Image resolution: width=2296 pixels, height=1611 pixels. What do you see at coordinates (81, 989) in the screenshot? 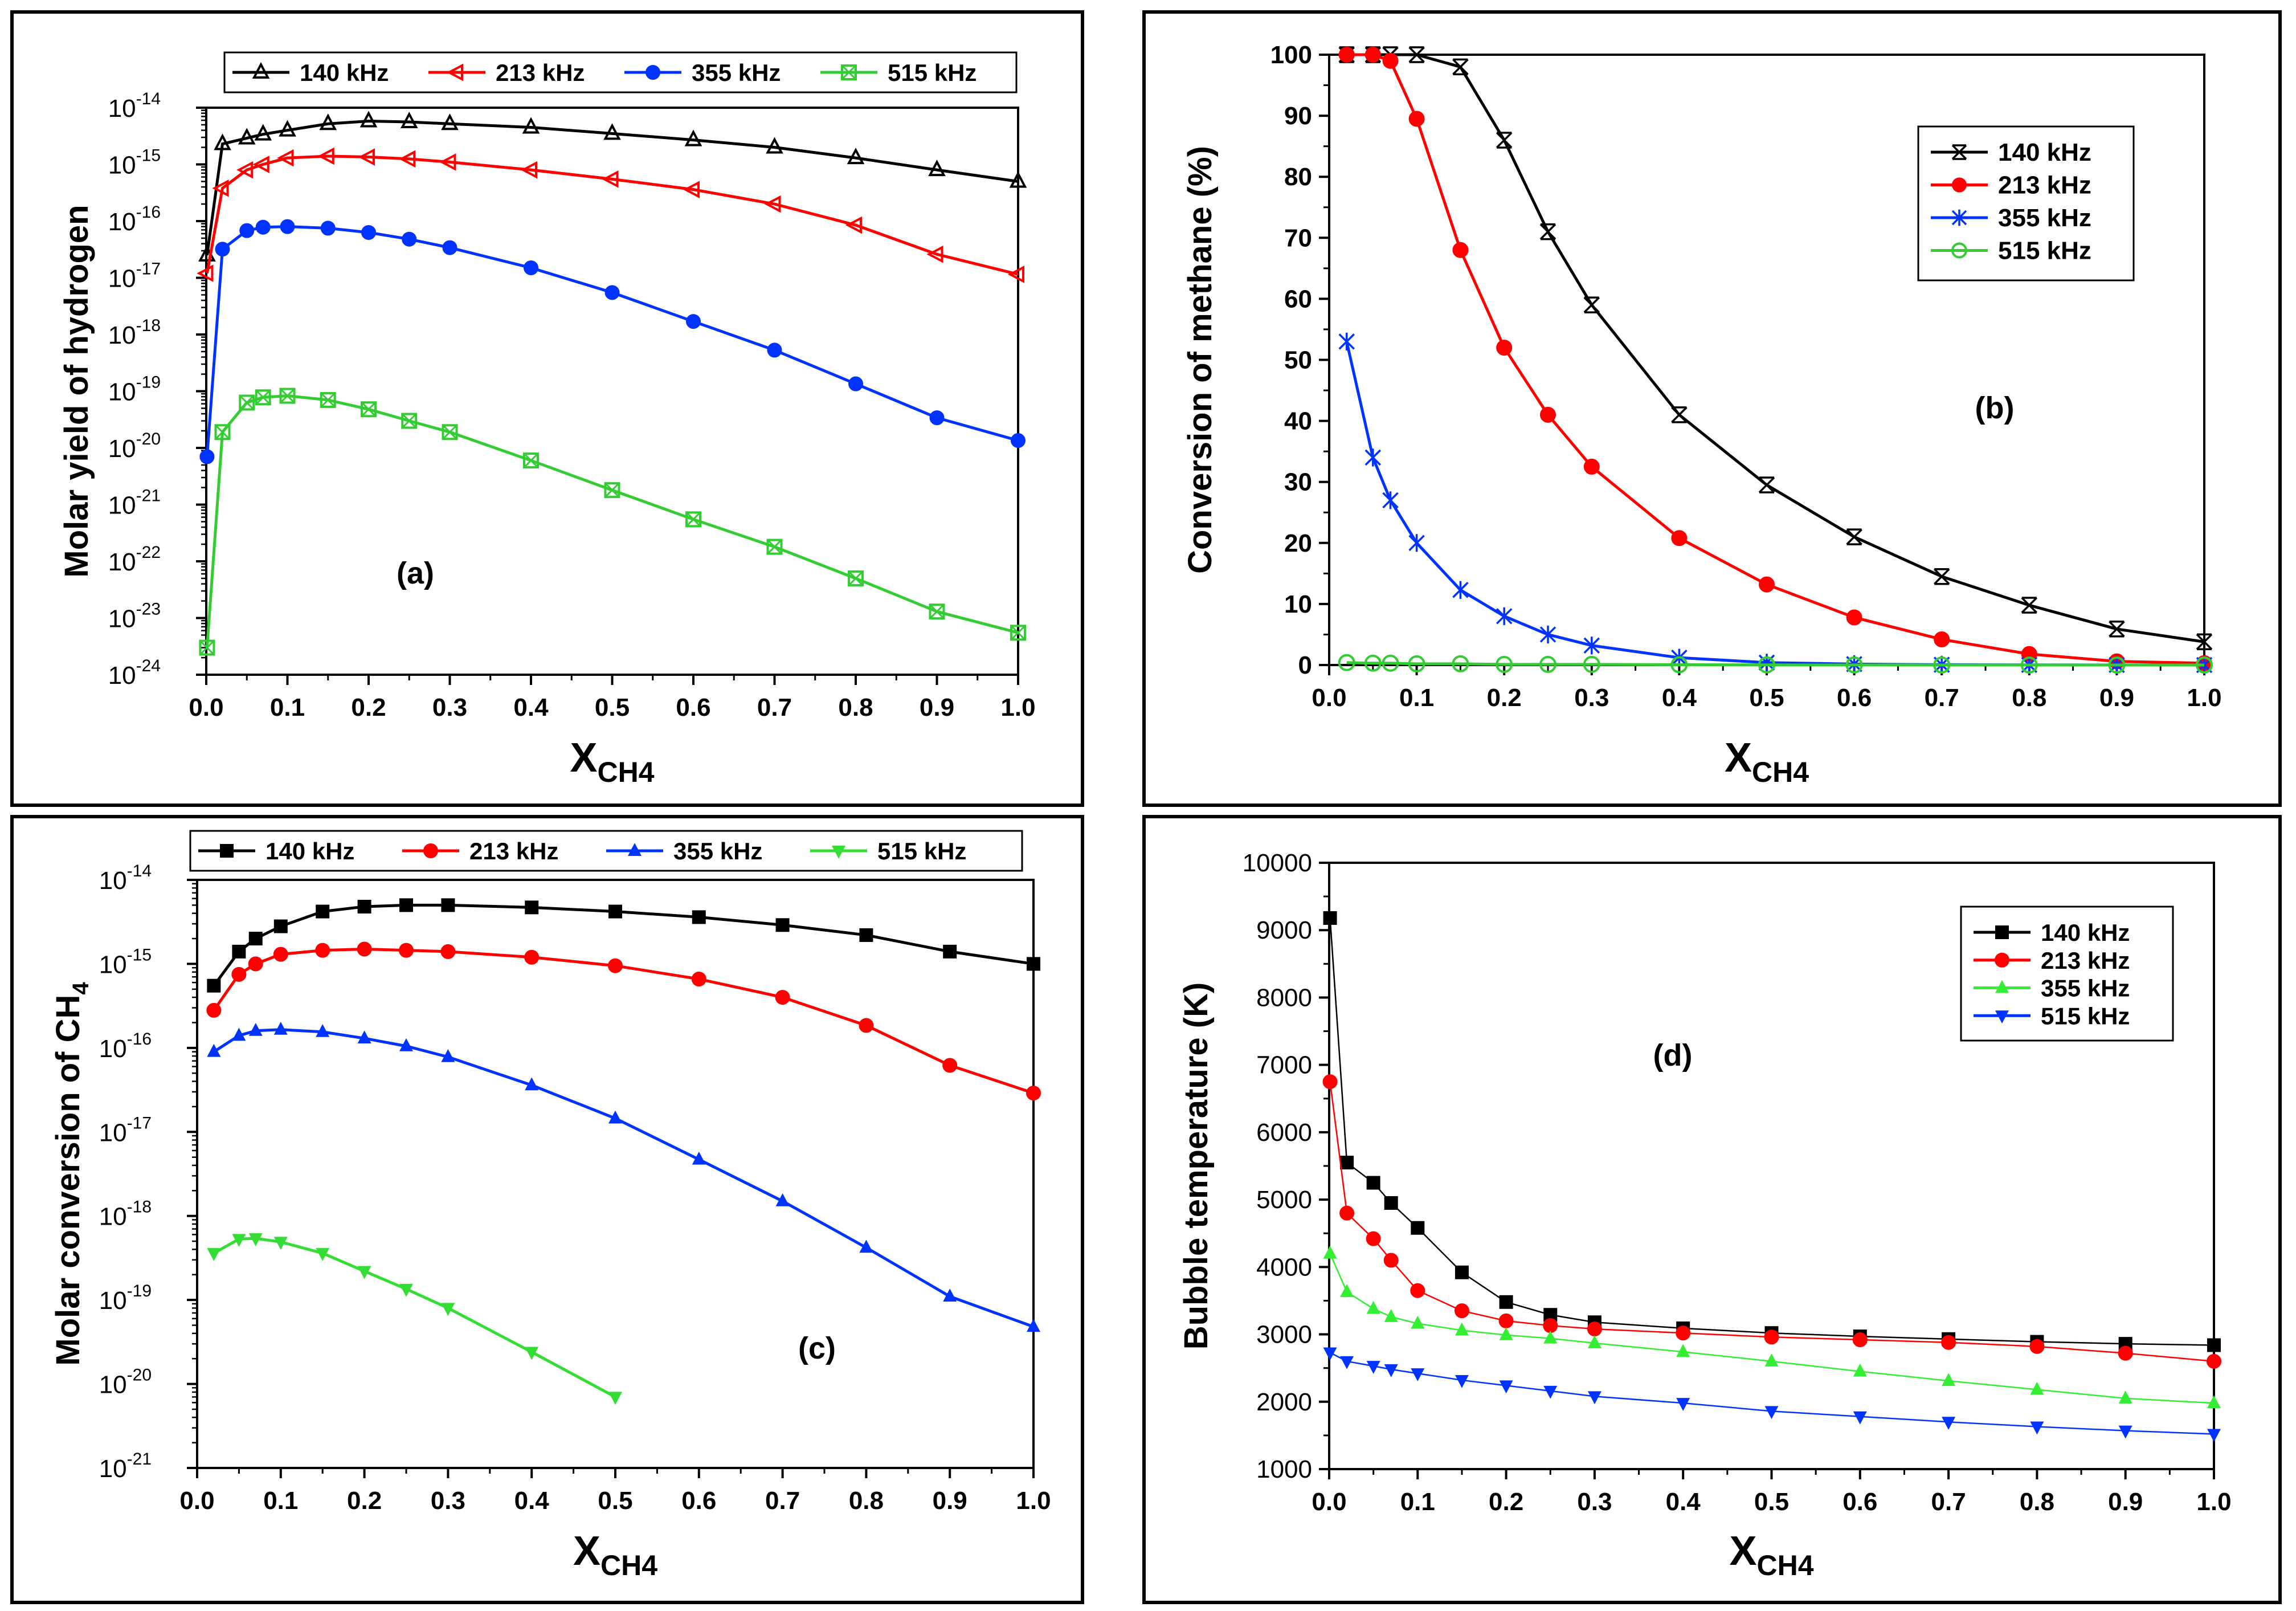
I see `y-axis-title-subscript: 4` at bounding box center [81, 989].